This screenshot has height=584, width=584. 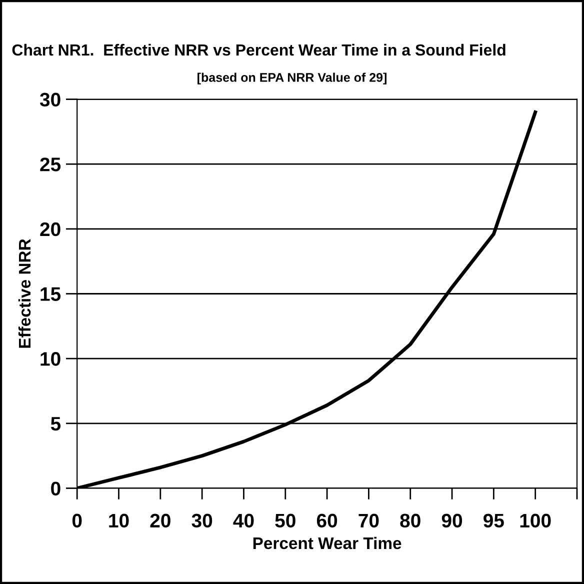 What do you see at coordinates (119, 521) in the screenshot?
I see `x-tick-label: 10` at bounding box center [119, 521].